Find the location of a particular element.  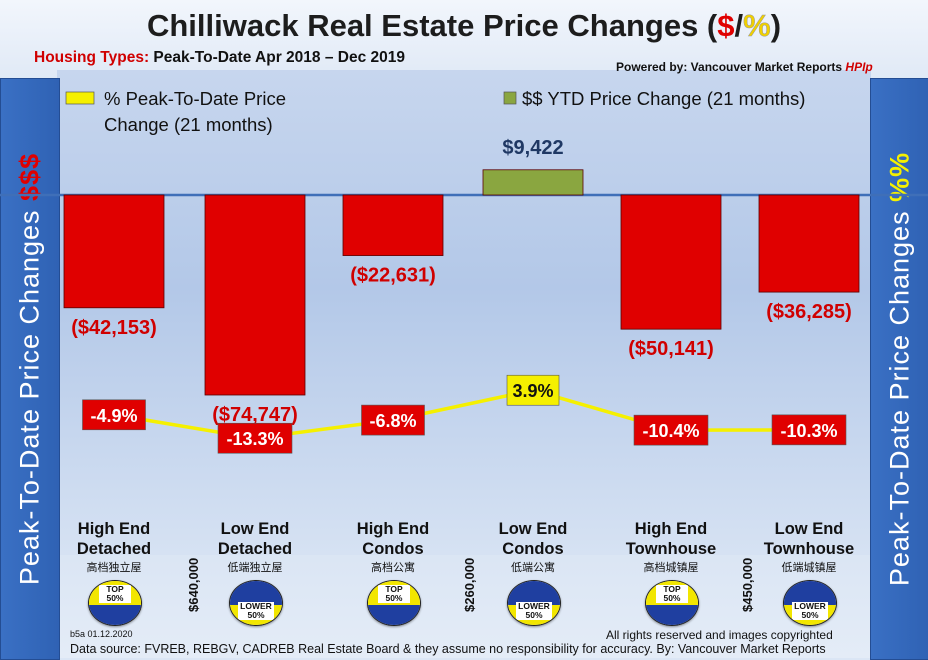

pct-value-label-4: 3.9% is located at coordinates (532, 391).